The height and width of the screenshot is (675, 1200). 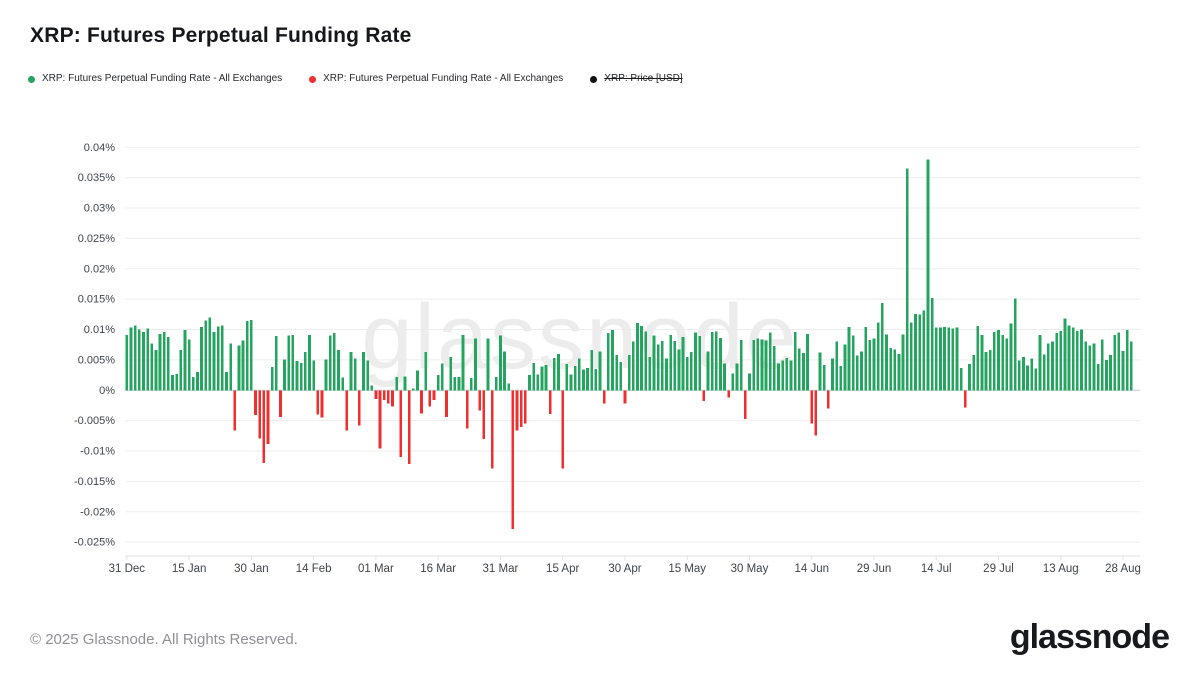 I want to click on legend-dot-icon, so click(x=313, y=79).